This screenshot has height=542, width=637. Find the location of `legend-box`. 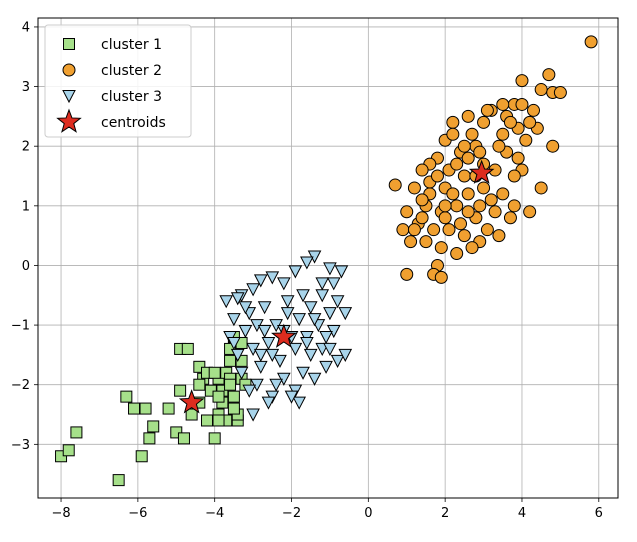

legend-box is located at coordinates (118, 81).